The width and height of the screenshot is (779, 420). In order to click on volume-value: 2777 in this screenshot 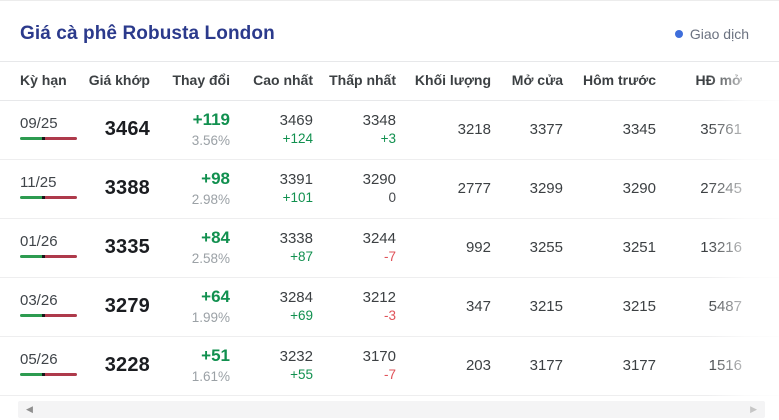, I will do `click(474, 188)`.